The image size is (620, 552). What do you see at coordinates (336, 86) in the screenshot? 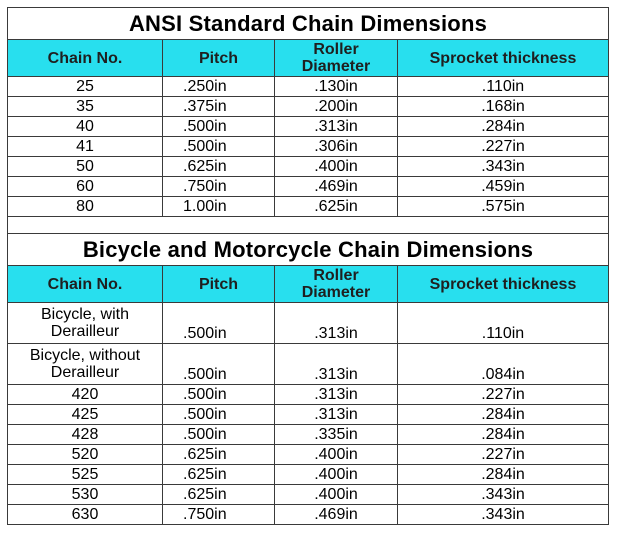
I see `roller-cell: .130in` at bounding box center [336, 86].